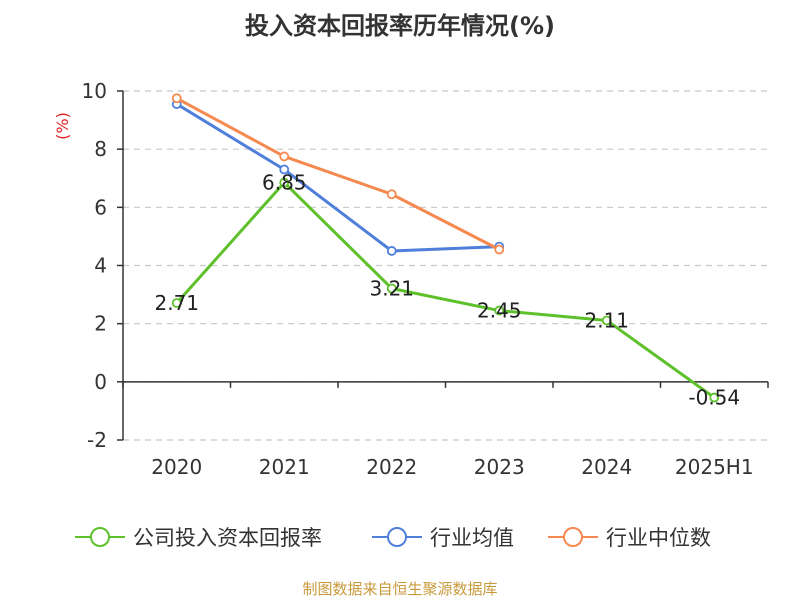 The height and width of the screenshot is (600, 800). I want to click on legend-marker-company, so click(100, 537).